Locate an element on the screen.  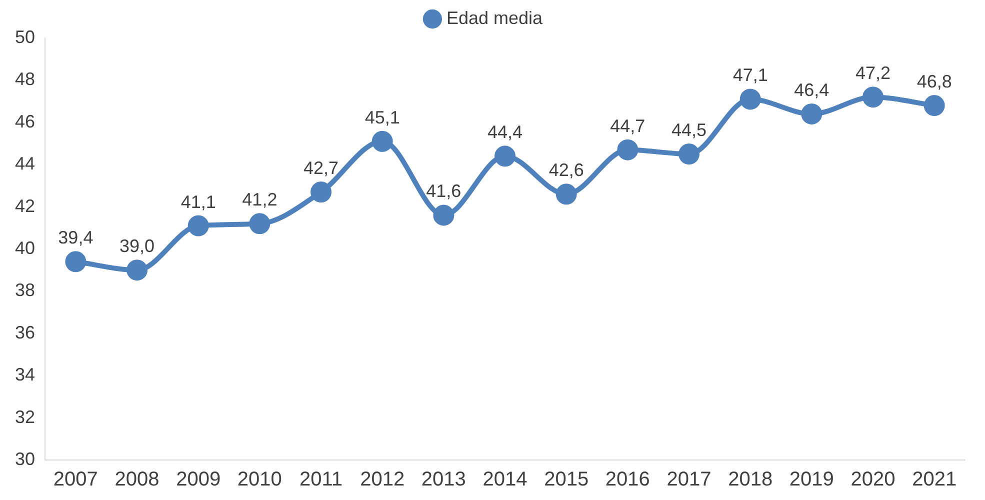
data-label: 41,6 is located at coordinates (444, 191).